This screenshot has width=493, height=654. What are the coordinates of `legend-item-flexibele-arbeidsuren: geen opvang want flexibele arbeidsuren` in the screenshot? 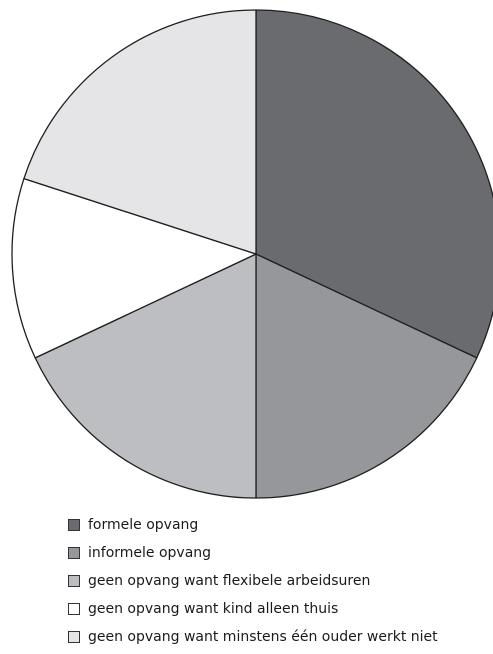 It's located at (278, 581).